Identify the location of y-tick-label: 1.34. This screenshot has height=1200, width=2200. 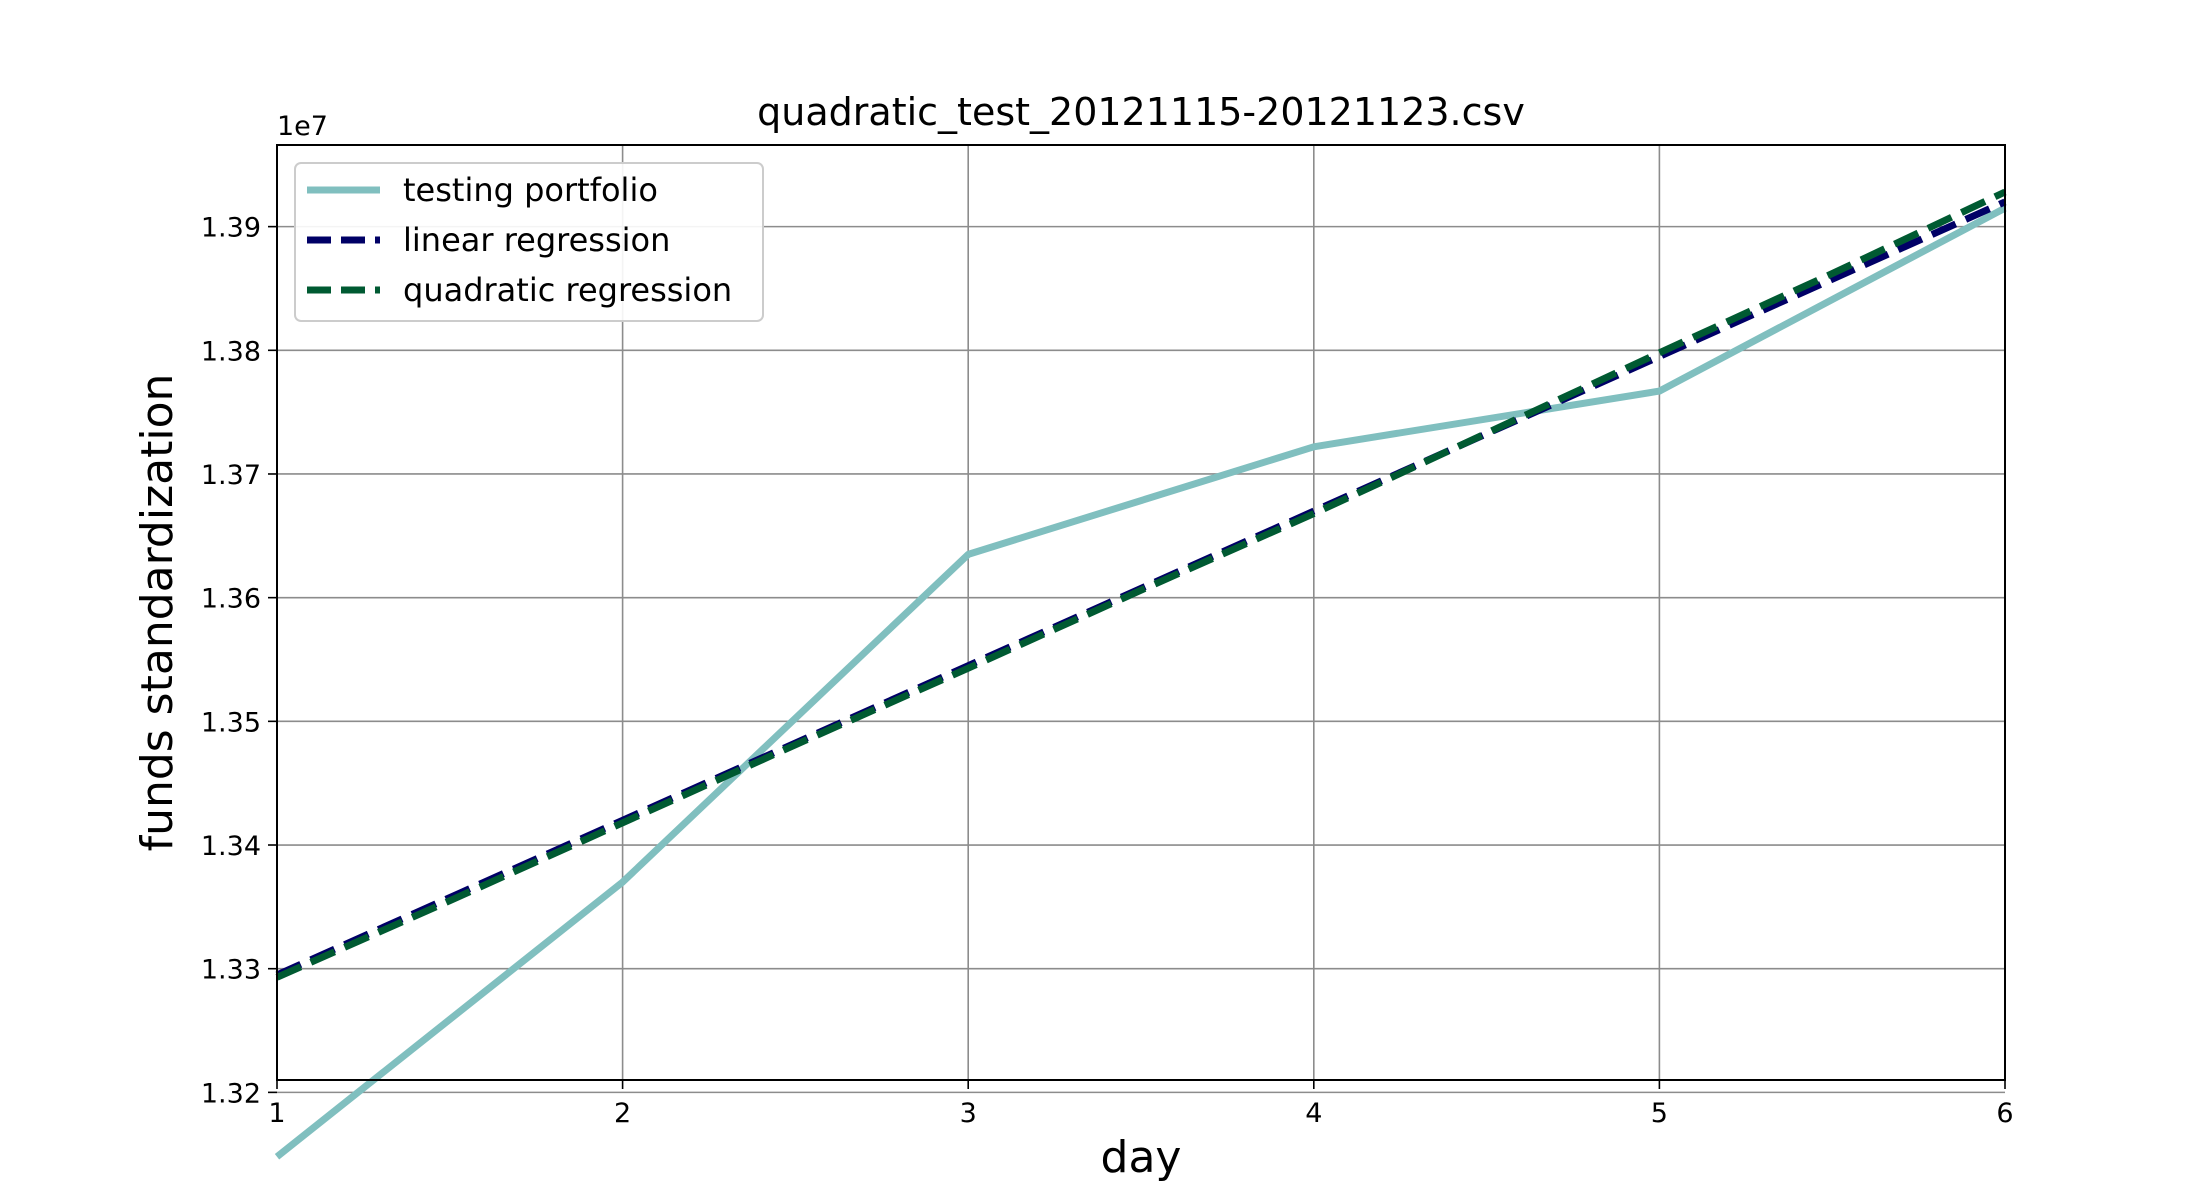
(231, 846).